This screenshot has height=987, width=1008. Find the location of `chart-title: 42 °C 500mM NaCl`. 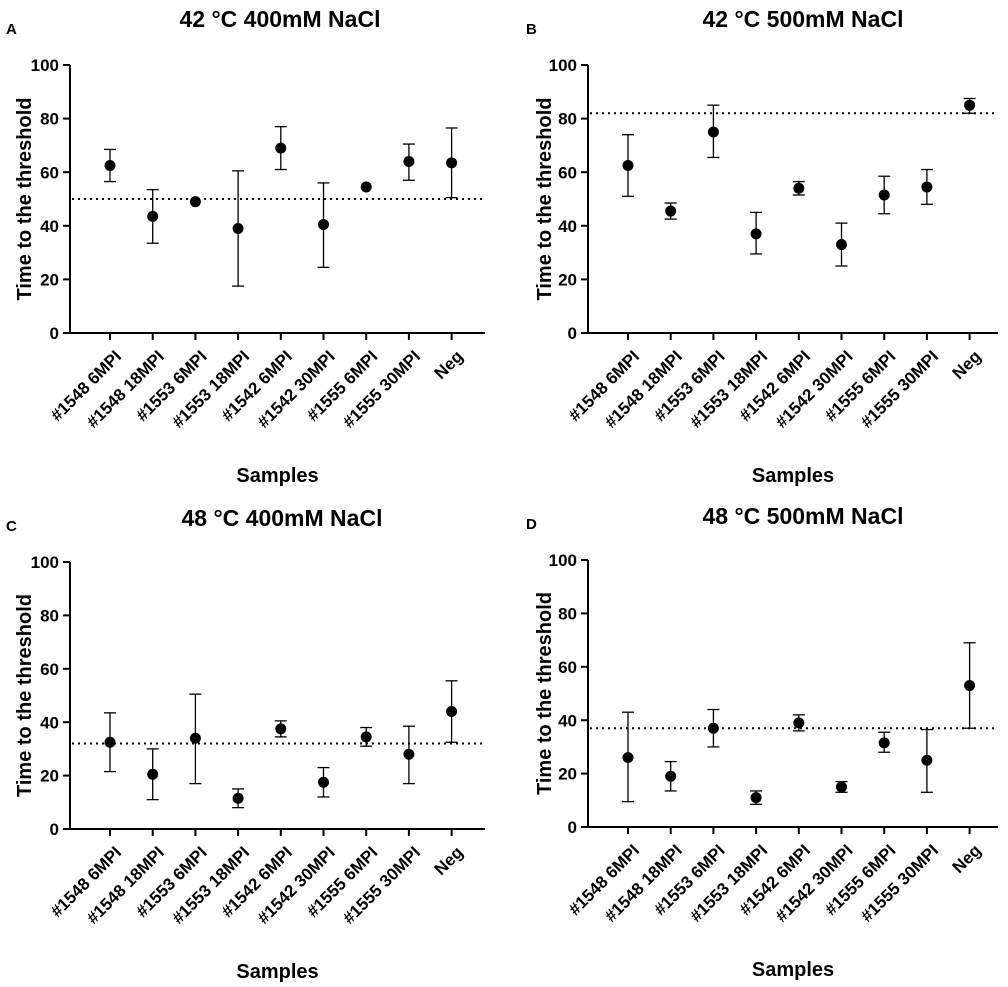

chart-title: 42 °C 500mM NaCl is located at coordinates (803, 19).